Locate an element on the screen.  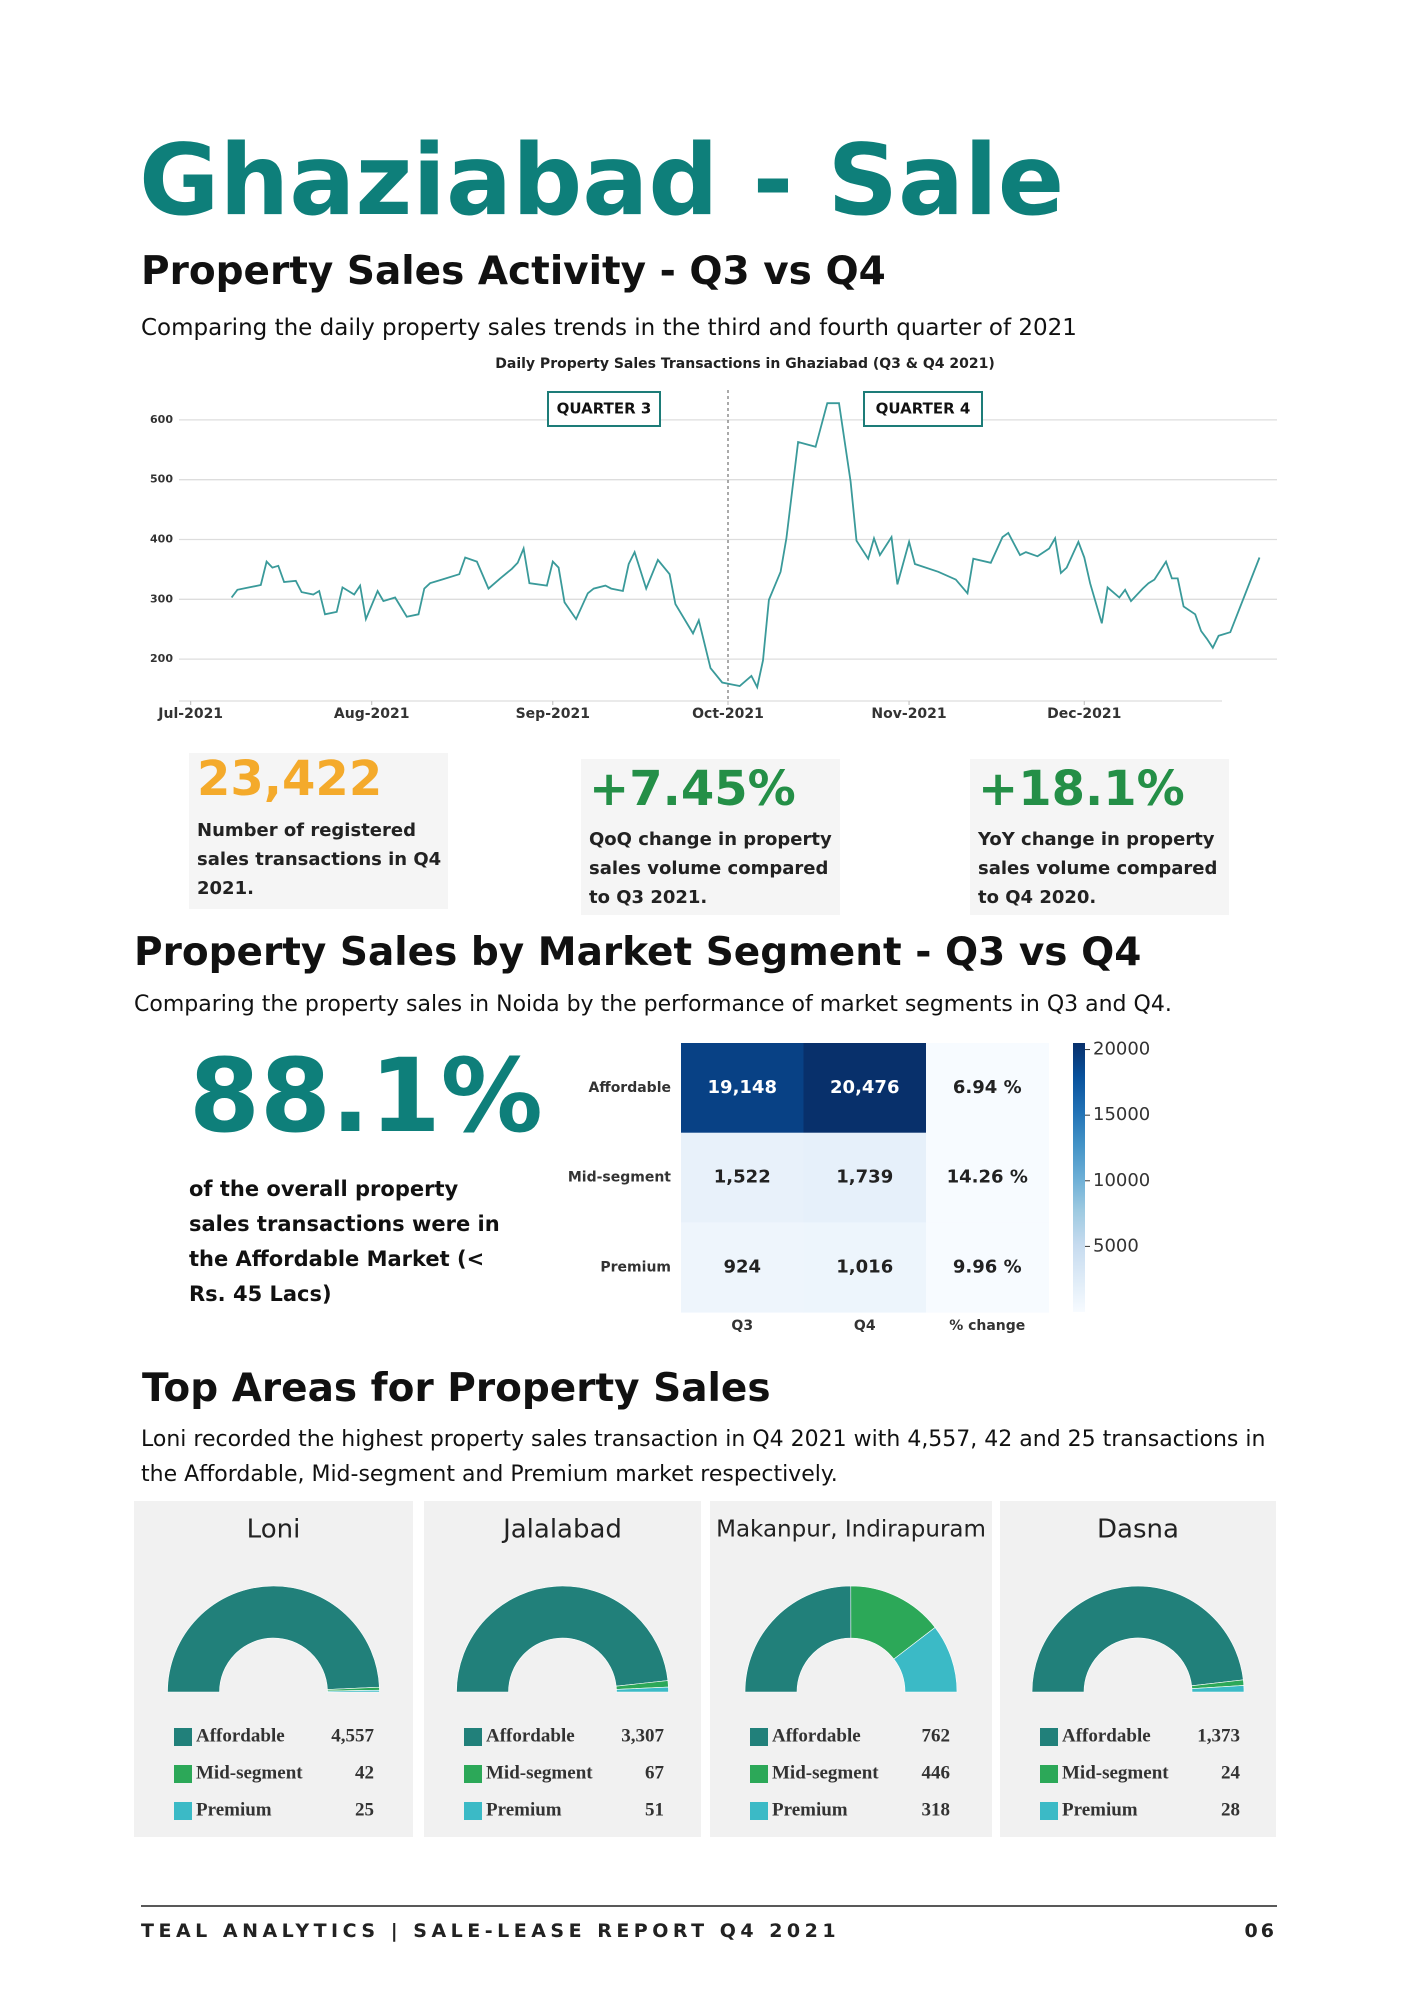
x-tick-label: Dec-2021 is located at coordinates (1084, 714).